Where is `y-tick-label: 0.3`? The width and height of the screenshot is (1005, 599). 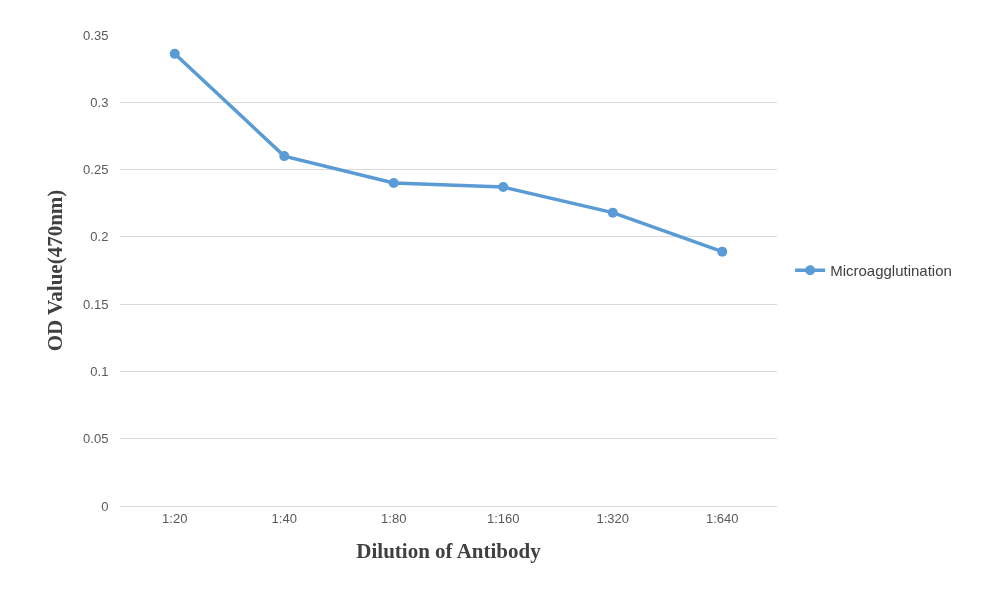 y-tick-label: 0.3 is located at coordinates (99, 102).